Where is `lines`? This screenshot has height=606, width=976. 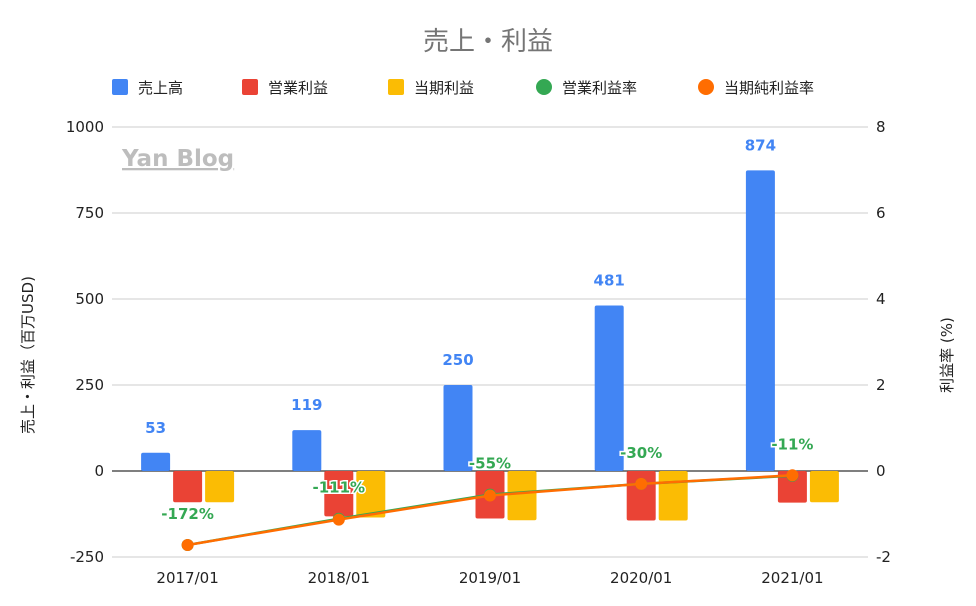 lines is located at coordinates (490, 510).